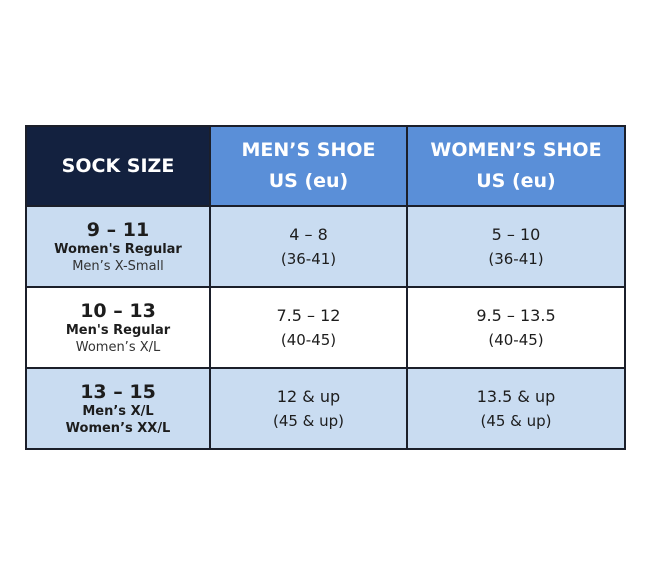 The image size is (648, 577). What do you see at coordinates (308, 420) in the screenshot?
I see `mens-eu: (45 & up)` at bounding box center [308, 420].